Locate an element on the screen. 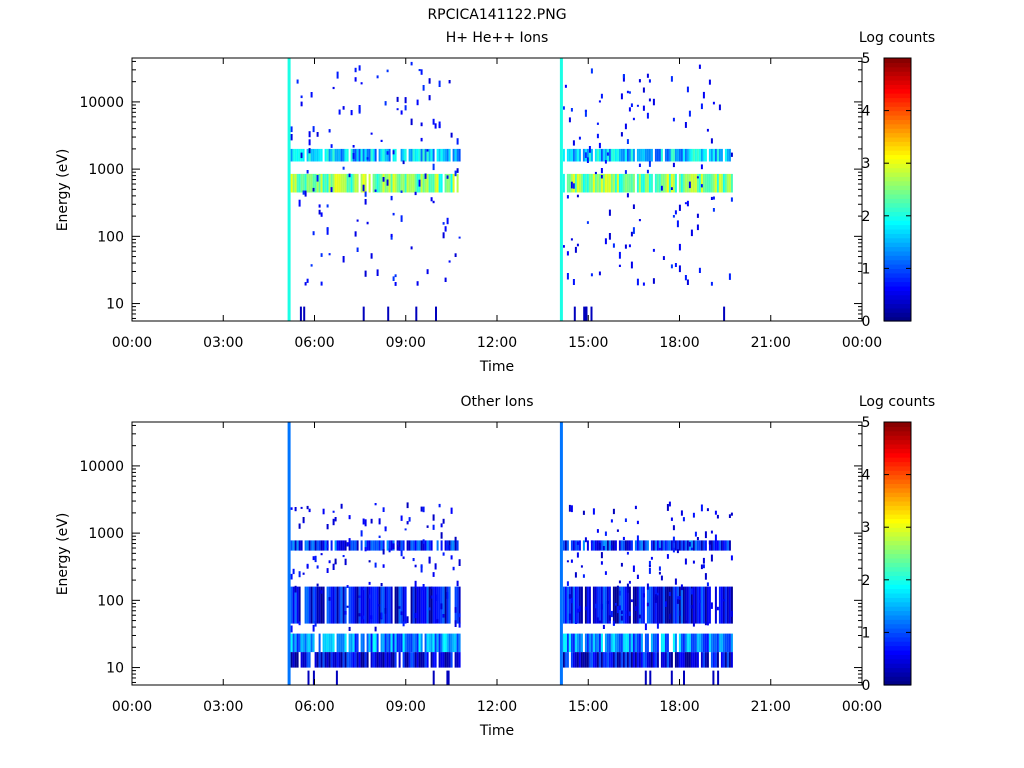 The width and height of the screenshot is (1024, 768). y-tick-label: 10 is located at coordinates (115, 669).